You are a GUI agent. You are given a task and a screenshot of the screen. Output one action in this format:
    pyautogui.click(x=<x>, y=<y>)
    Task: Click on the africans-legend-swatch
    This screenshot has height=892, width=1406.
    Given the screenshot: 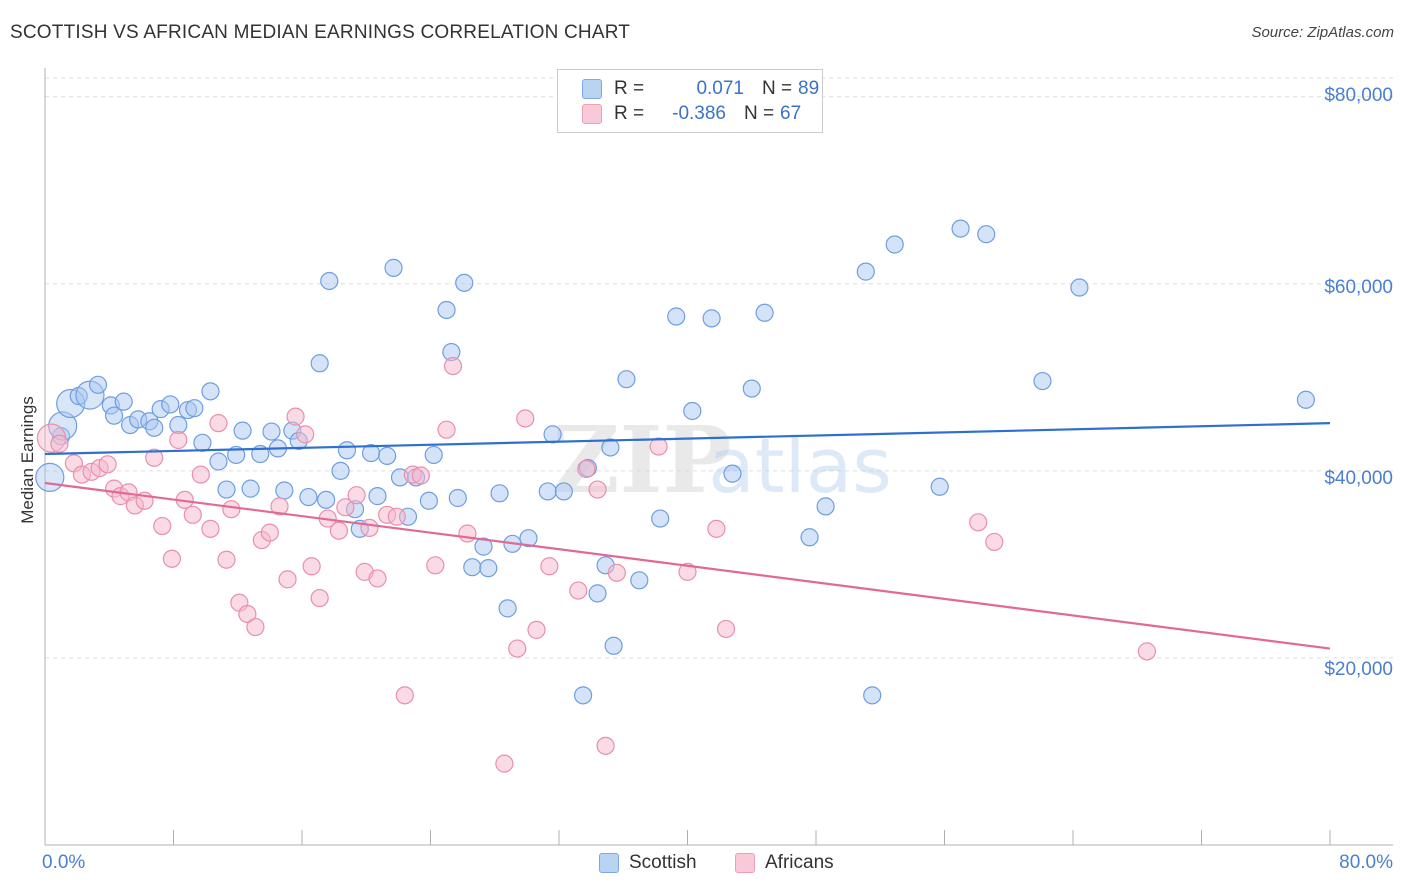 What is the action you would take?
    pyautogui.click(x=745, y=863)
    